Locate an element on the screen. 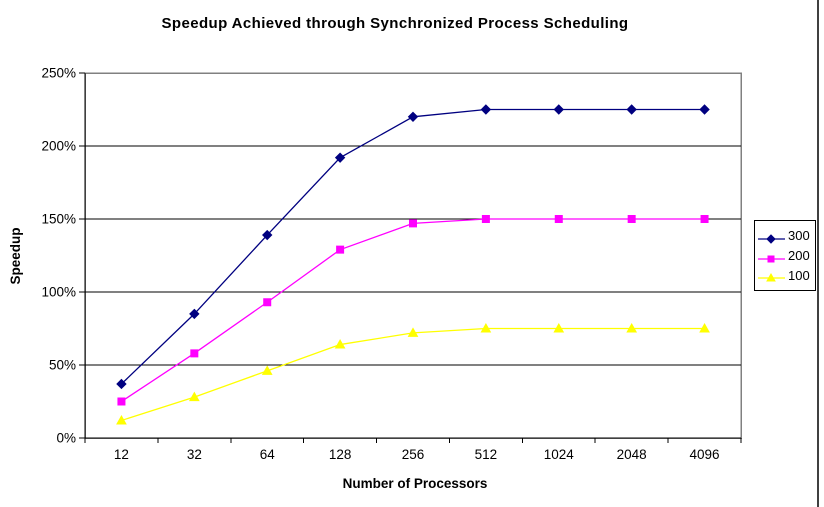 The image size is (824, 507). legend-square-icon is located at coordinates (771, 256).